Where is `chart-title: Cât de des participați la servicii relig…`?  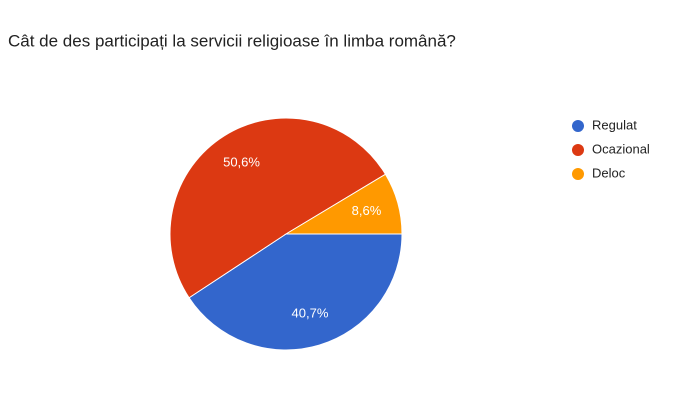
chart-title: Cât de des participați la servicii relig… is located at coordinates (232, 40).